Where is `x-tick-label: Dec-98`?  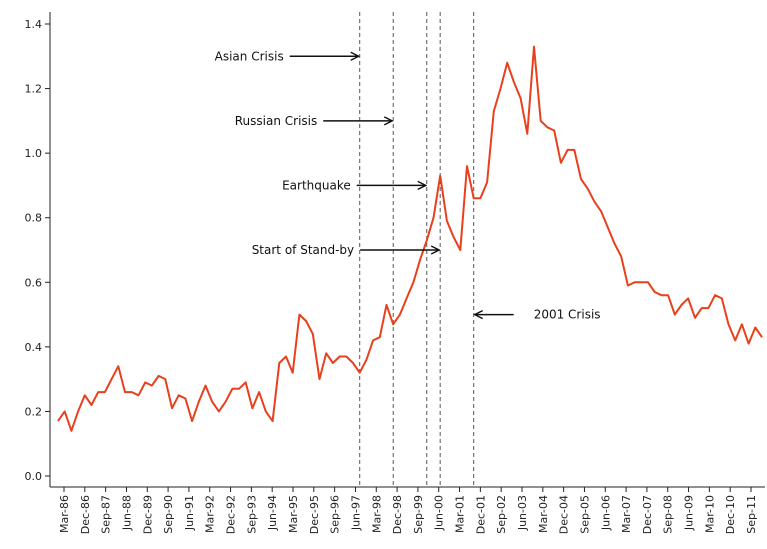 x-tick-label: Dec-98 is located at coordinates (397, 514).